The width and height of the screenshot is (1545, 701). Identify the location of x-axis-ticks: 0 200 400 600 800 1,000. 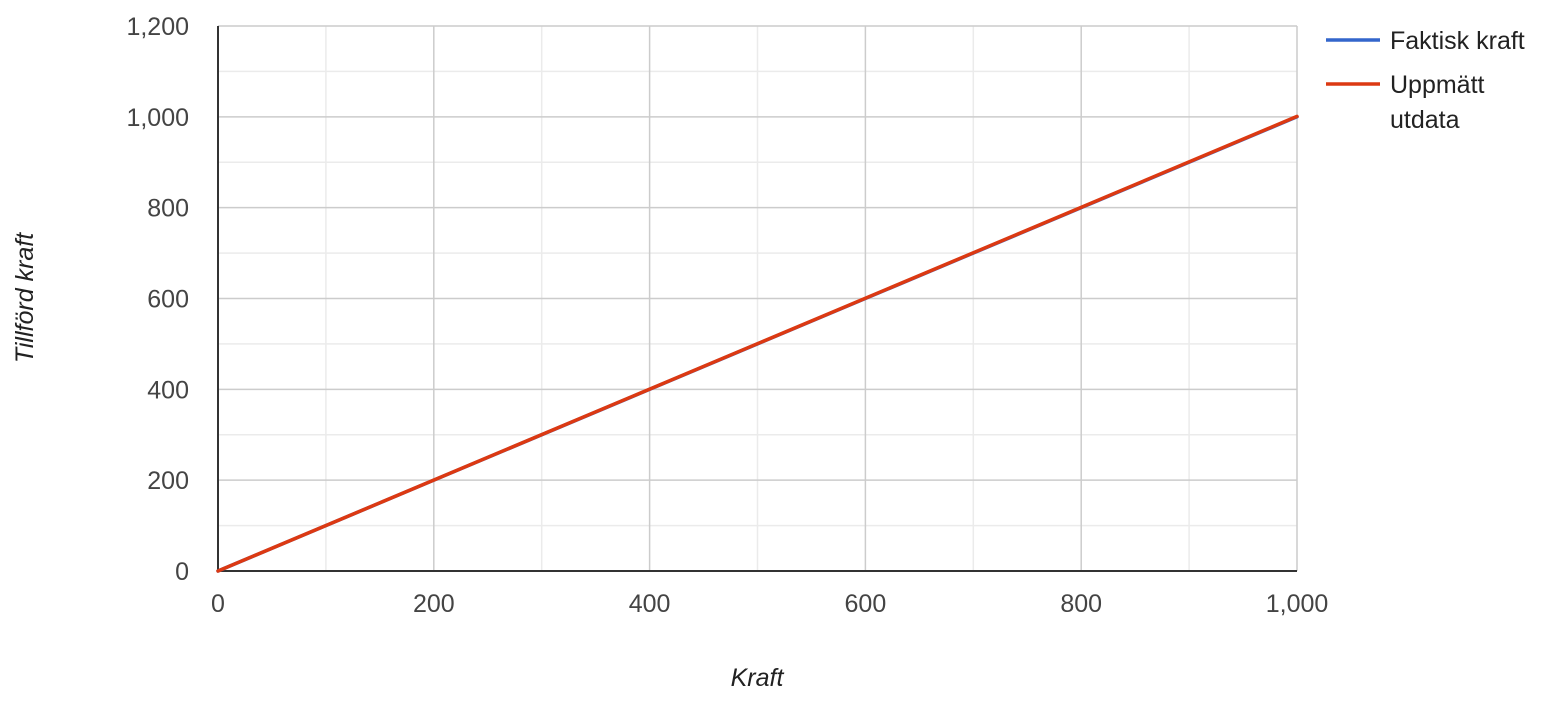
(769, 604).